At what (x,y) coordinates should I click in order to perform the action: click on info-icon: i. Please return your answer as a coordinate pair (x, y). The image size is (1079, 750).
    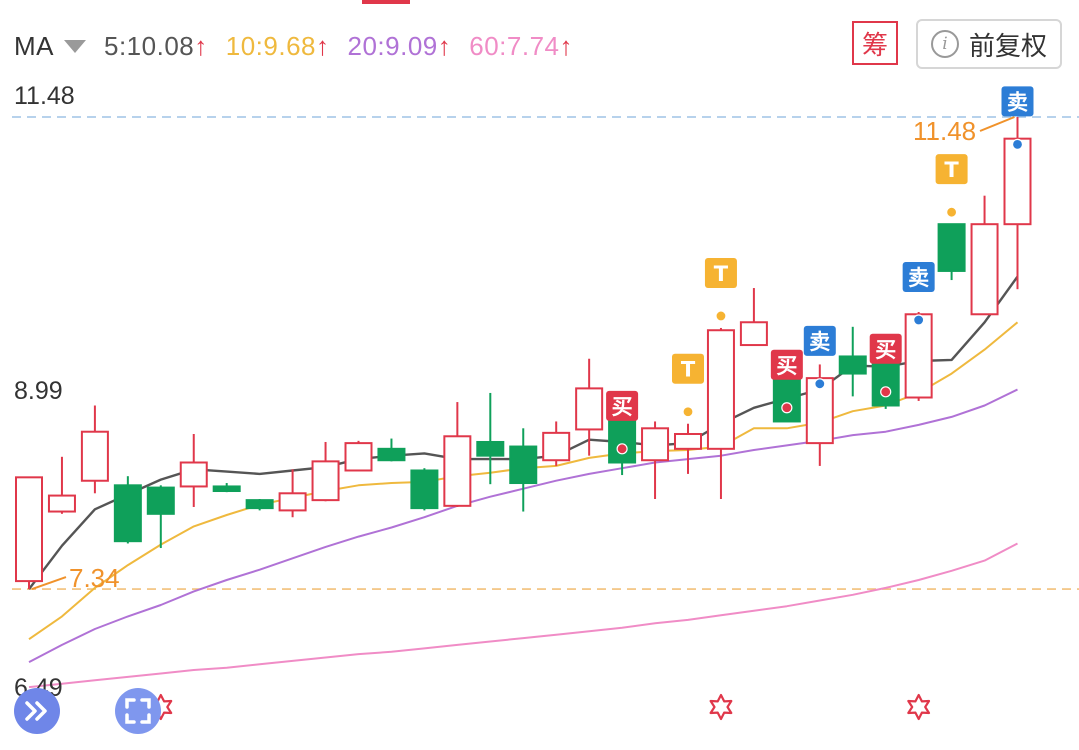
    Looking at the image, I should click on (944, 44).